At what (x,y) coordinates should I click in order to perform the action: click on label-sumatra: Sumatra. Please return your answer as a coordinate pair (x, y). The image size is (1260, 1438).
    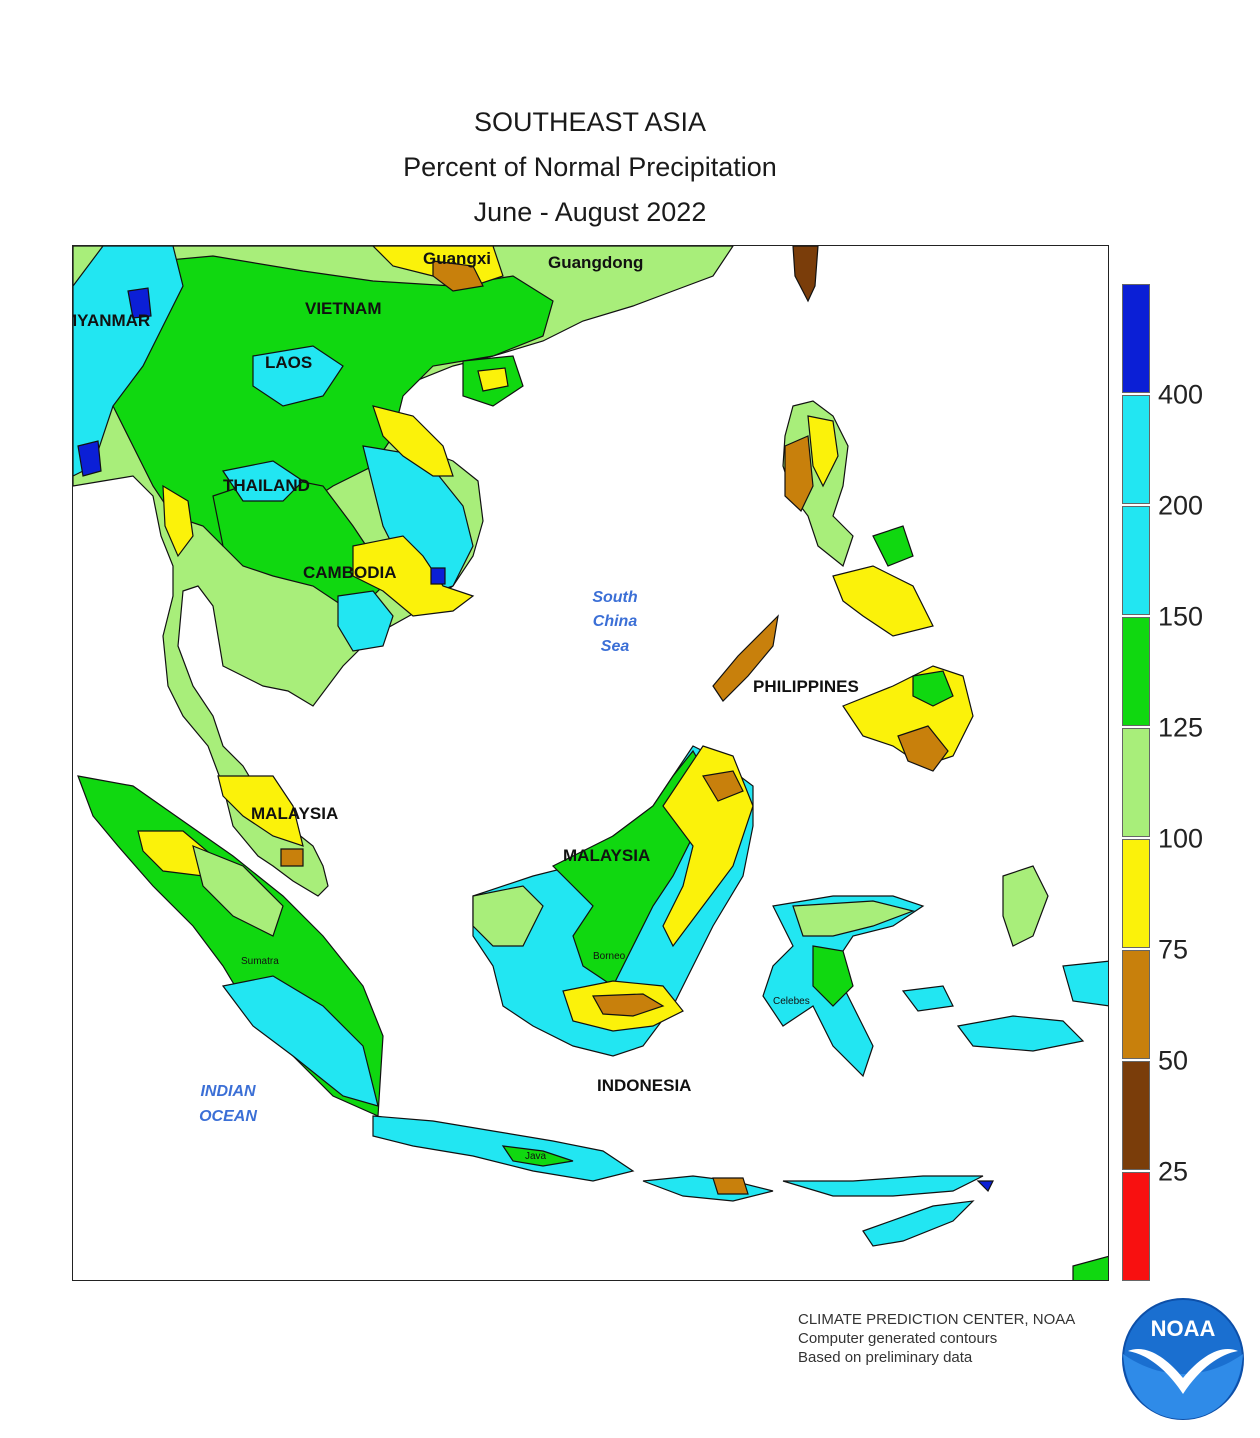
    Looking at the image, I should click on (260, 961).